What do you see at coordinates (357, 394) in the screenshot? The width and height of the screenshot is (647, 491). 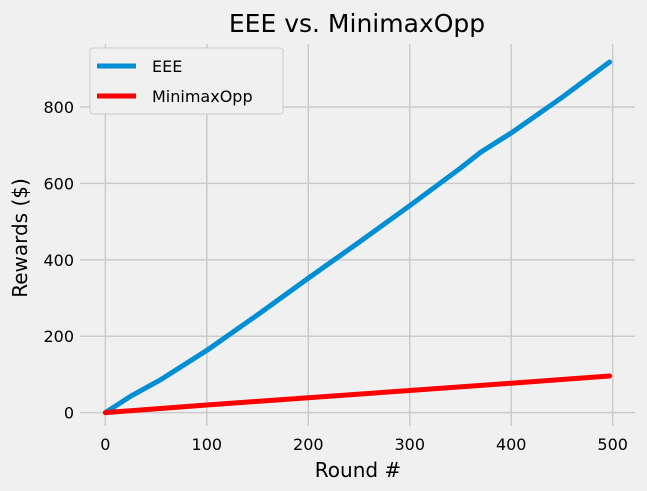 I see `series-line-minimaxopp` at bounding box center [357, 394].